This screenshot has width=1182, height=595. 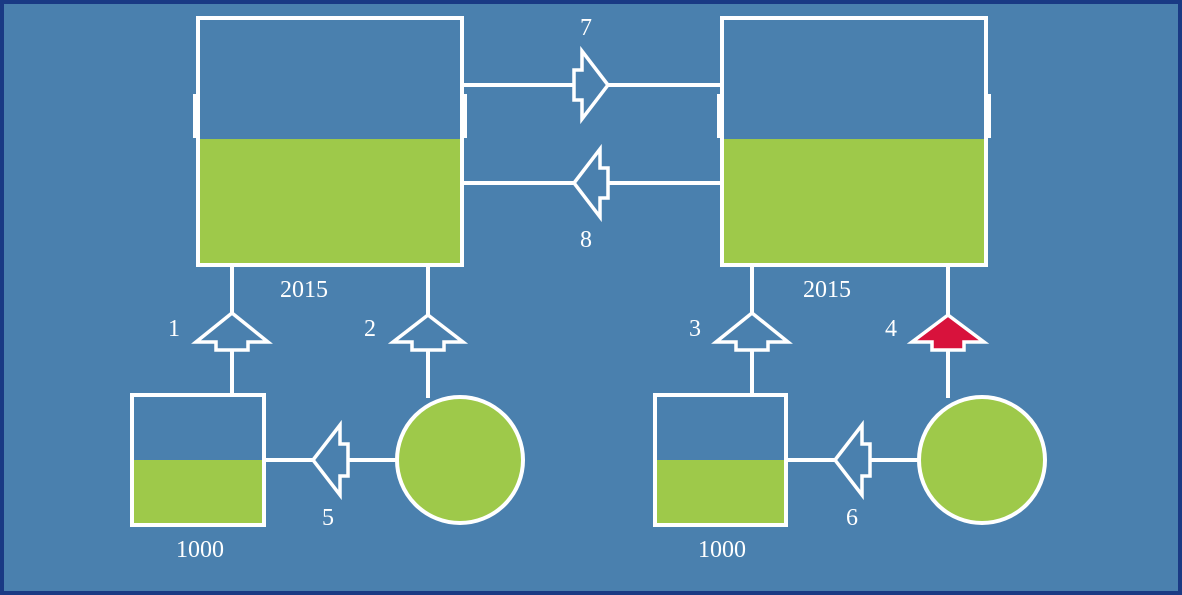 I want to click on tank-left-small, so click(x=198, y=460).